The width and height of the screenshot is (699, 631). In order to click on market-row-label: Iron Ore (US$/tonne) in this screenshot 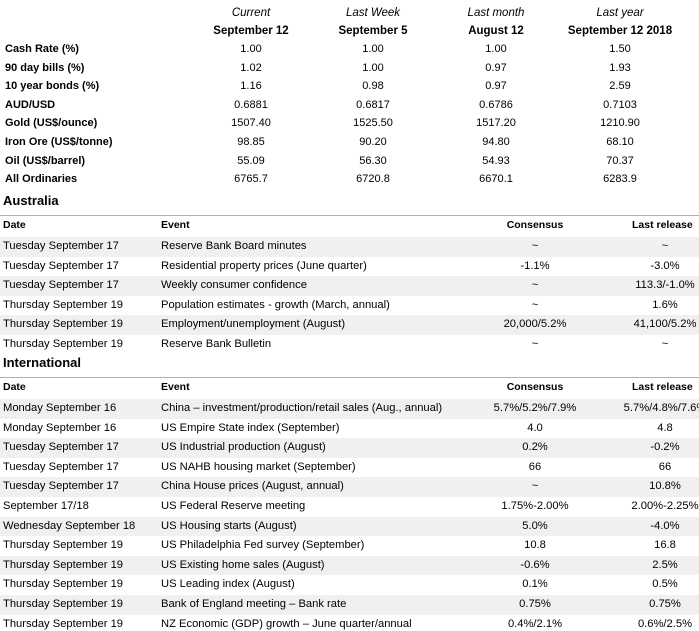, I will do `click(59, 142)`.